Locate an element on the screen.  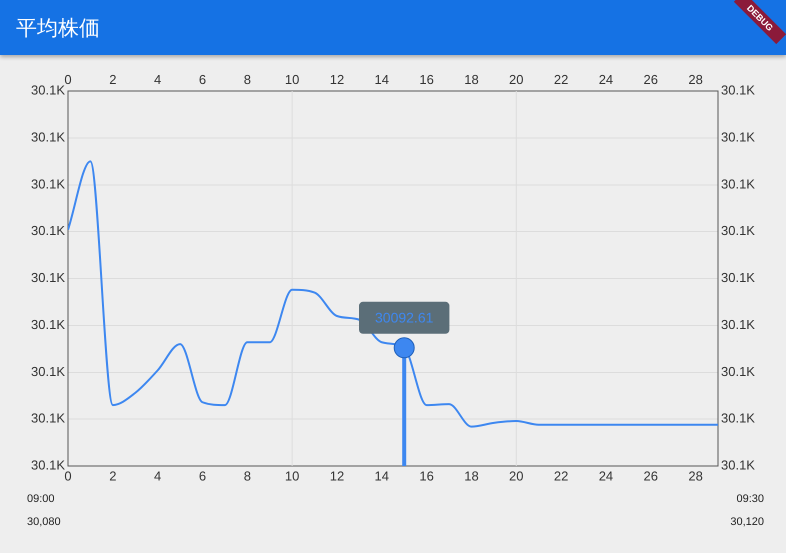
x-tick-label: 6 is located at coordinates (202, 476).